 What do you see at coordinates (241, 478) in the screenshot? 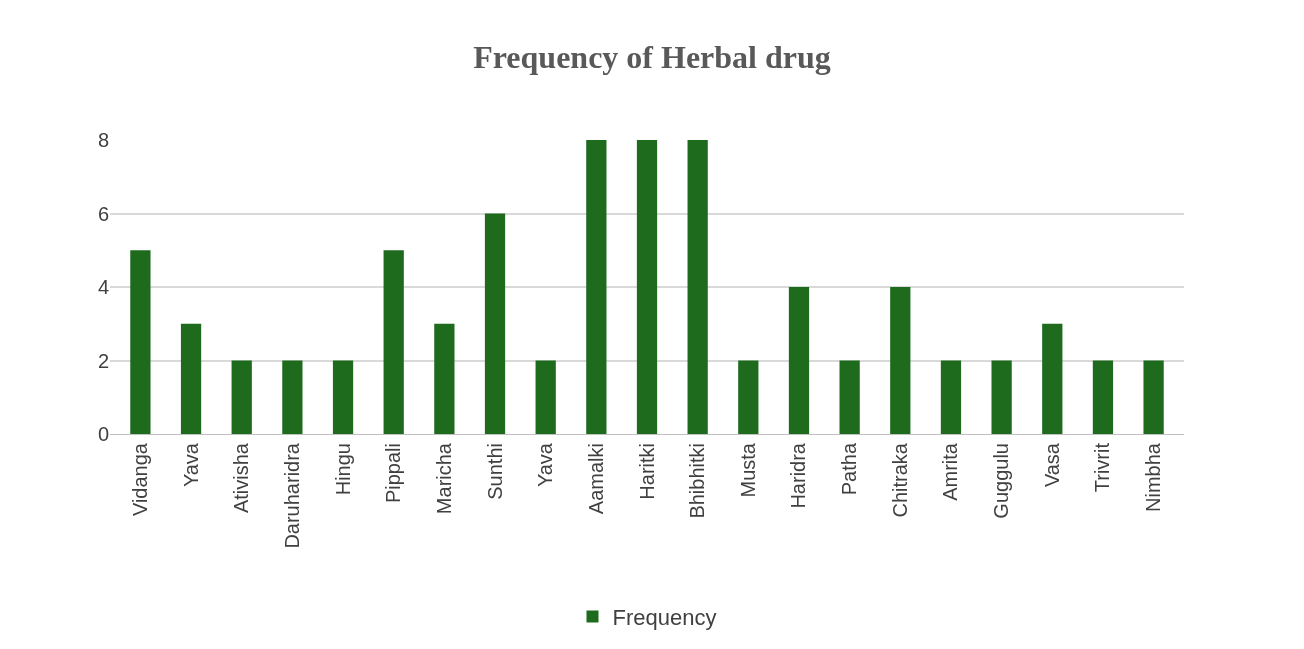
I see `x-tick-label: Ativisha` at bounding box center [241, 478].